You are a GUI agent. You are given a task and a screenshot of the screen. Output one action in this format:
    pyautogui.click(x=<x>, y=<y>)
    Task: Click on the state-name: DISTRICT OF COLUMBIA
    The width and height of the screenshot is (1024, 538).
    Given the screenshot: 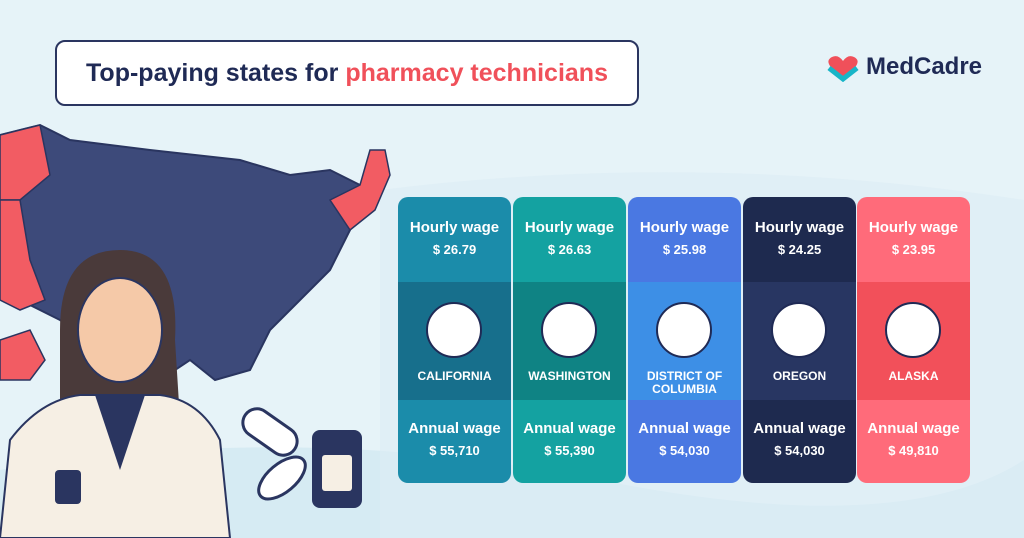 What is the action you would take?
    pyautogui.click(x=684, y=382)
    